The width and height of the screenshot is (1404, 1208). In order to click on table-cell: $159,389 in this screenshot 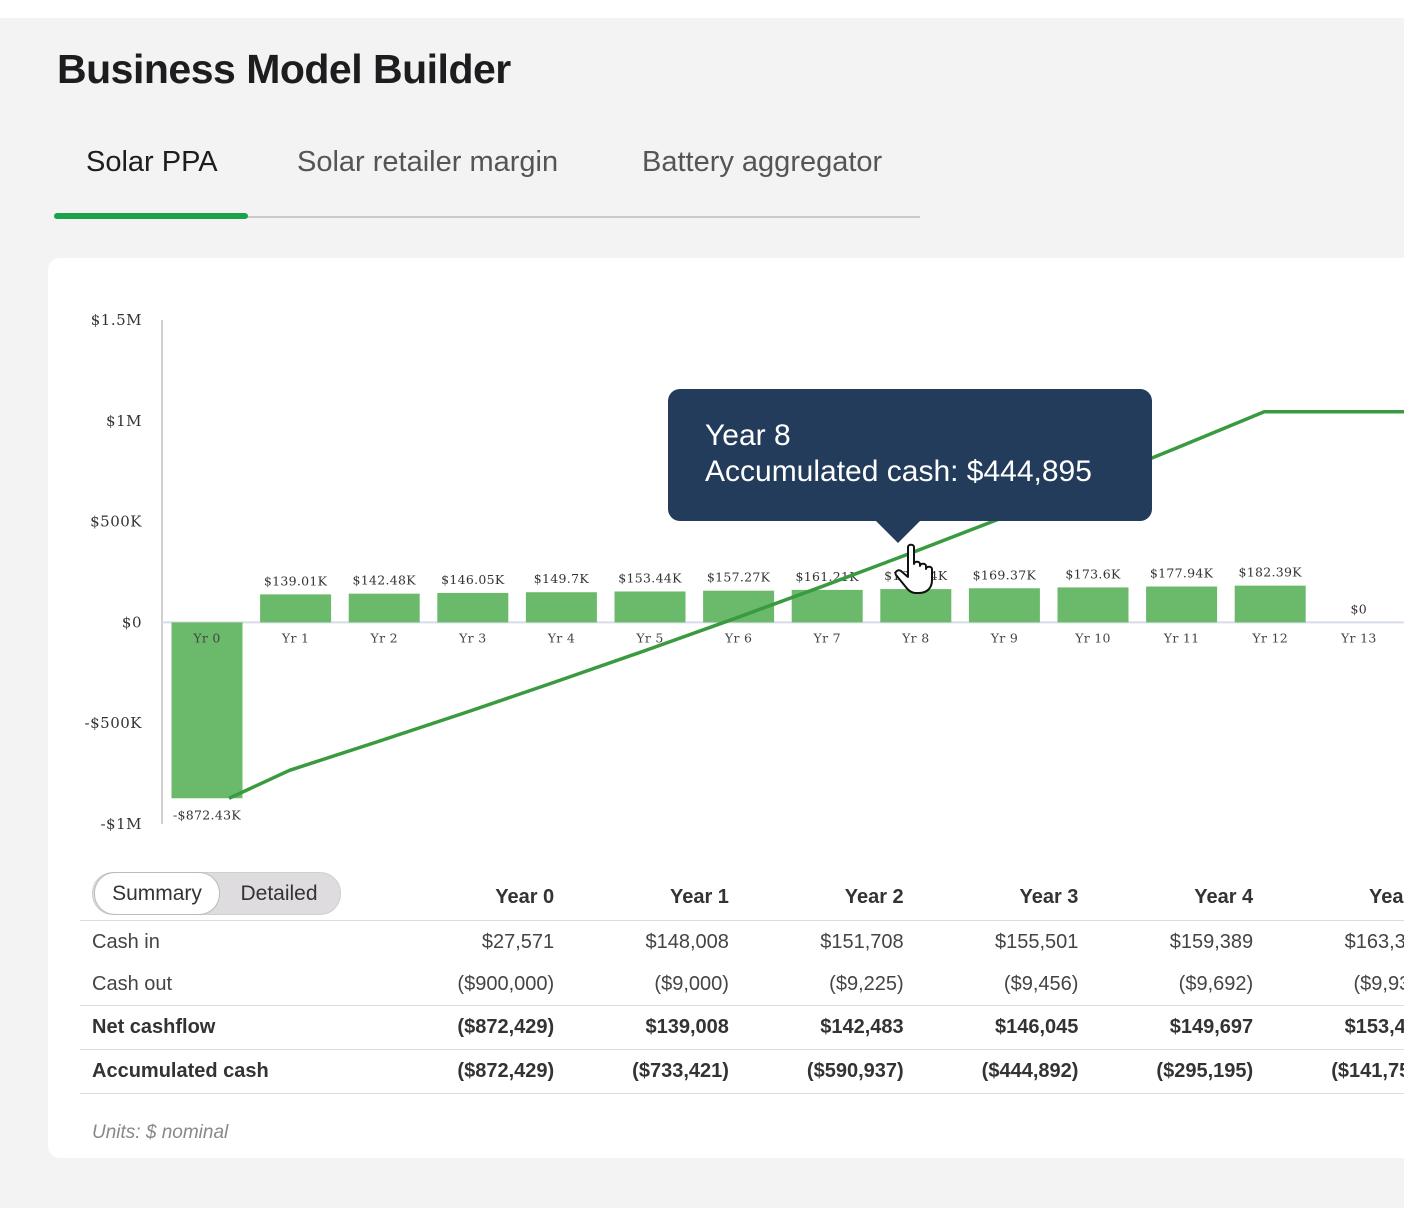, I will do `click(1211, 941)`.